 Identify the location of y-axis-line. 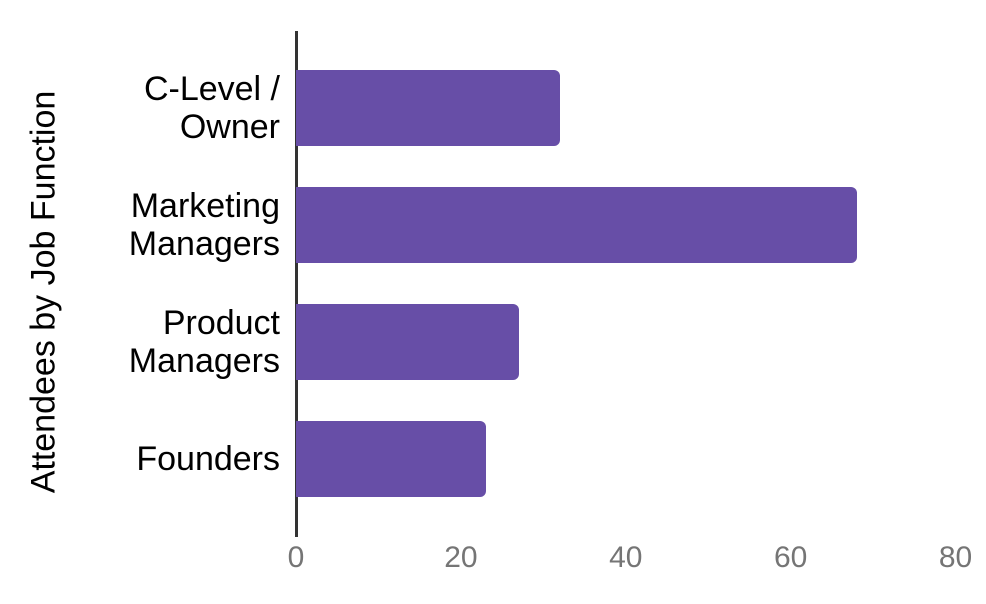
(296, 284).